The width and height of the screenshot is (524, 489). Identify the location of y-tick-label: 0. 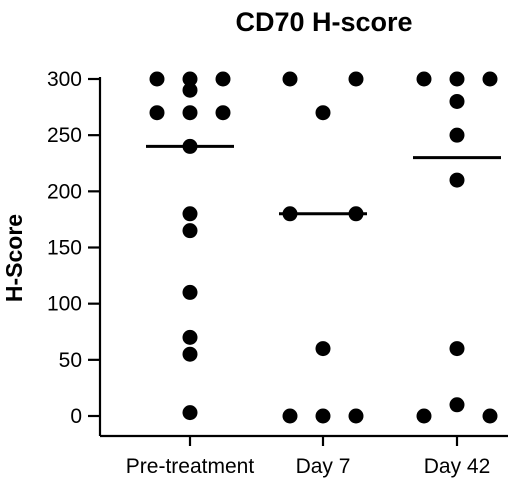
(76, 416).